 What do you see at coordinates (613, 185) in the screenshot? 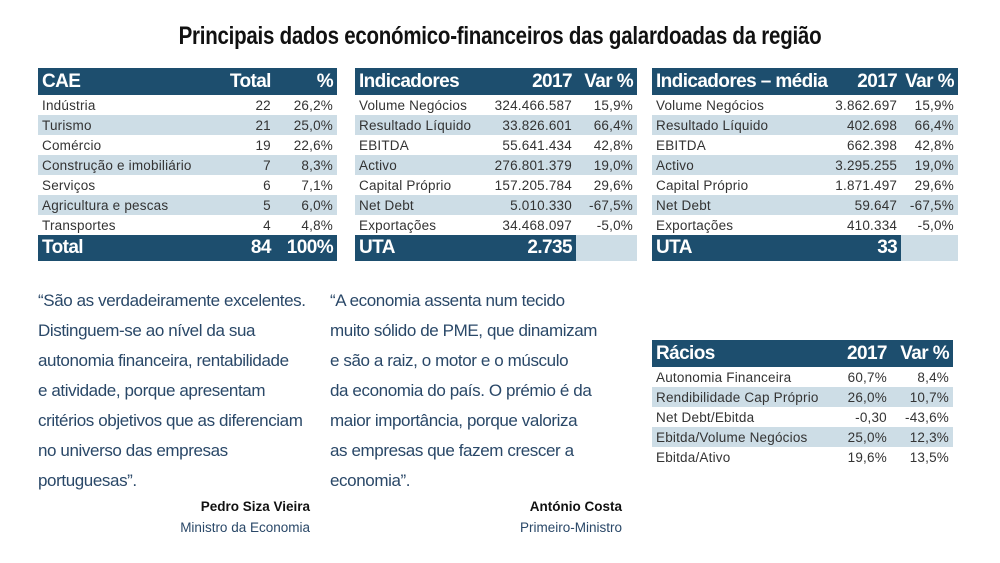
I see `table-cell: 29,6%` at bounding box center [613, 185].